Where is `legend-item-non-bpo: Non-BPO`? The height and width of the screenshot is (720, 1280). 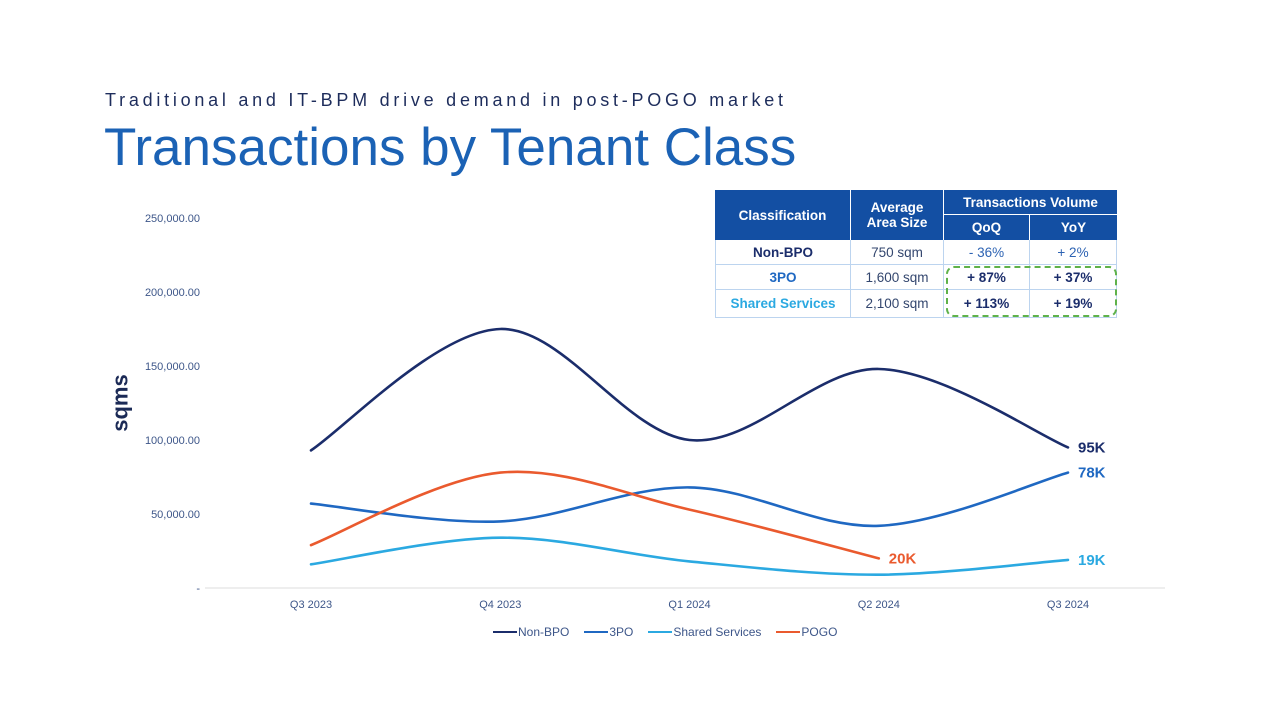
legend-item-non-bpo: Non-BPO is located at coordinates (531, 632).